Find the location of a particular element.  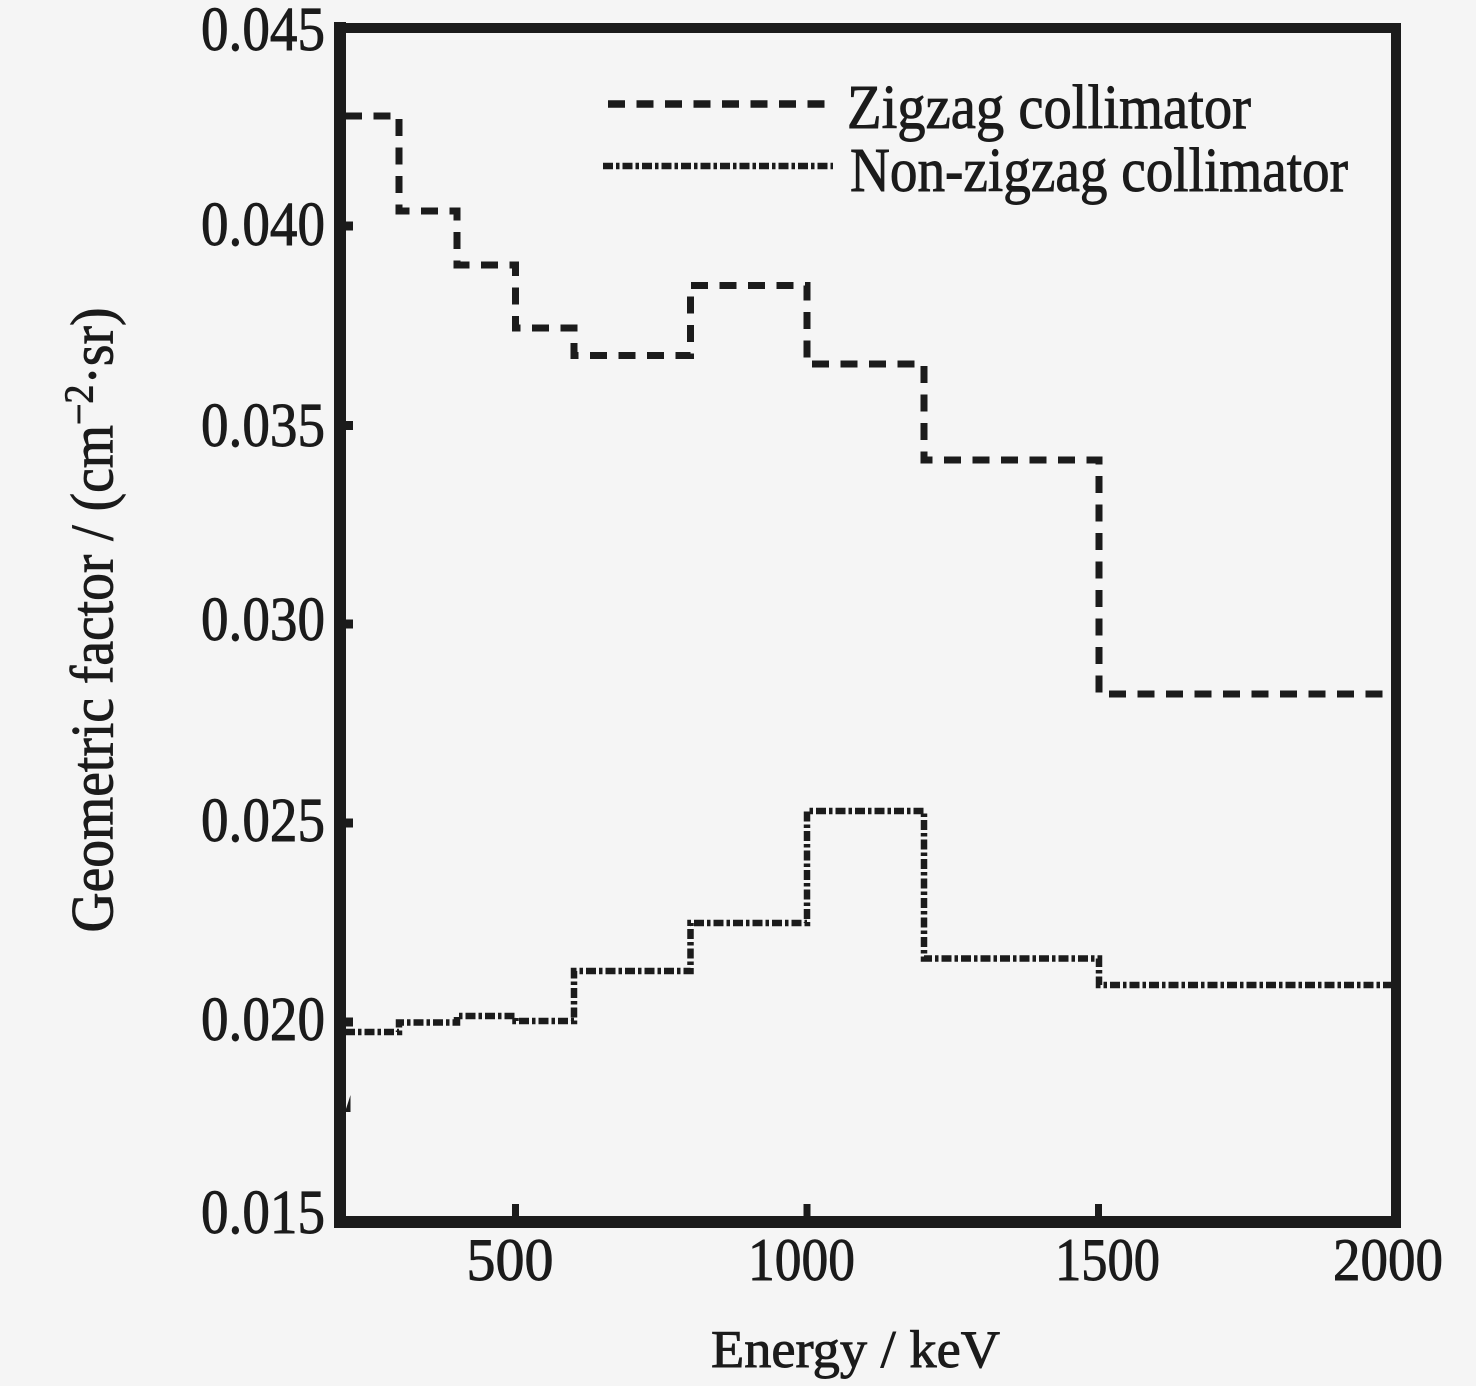

svg-text: Zigzag collimator is located at coordinates (1049, 108).